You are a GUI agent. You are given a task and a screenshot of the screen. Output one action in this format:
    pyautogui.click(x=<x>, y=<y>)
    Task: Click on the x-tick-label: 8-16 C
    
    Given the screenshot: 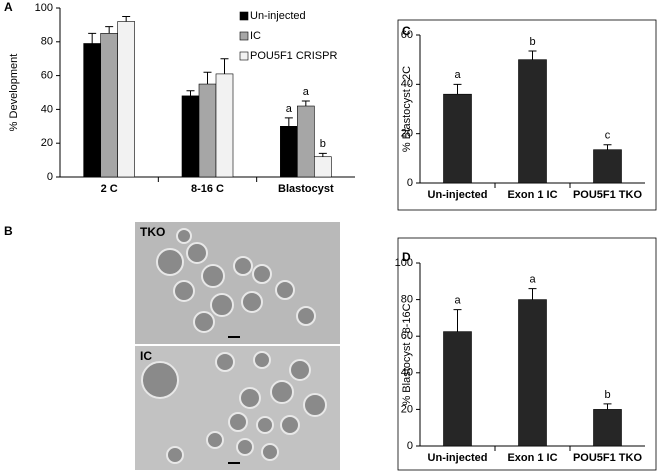 What is the action you would take?
    pyautogui.click(x=207, y=189)
    